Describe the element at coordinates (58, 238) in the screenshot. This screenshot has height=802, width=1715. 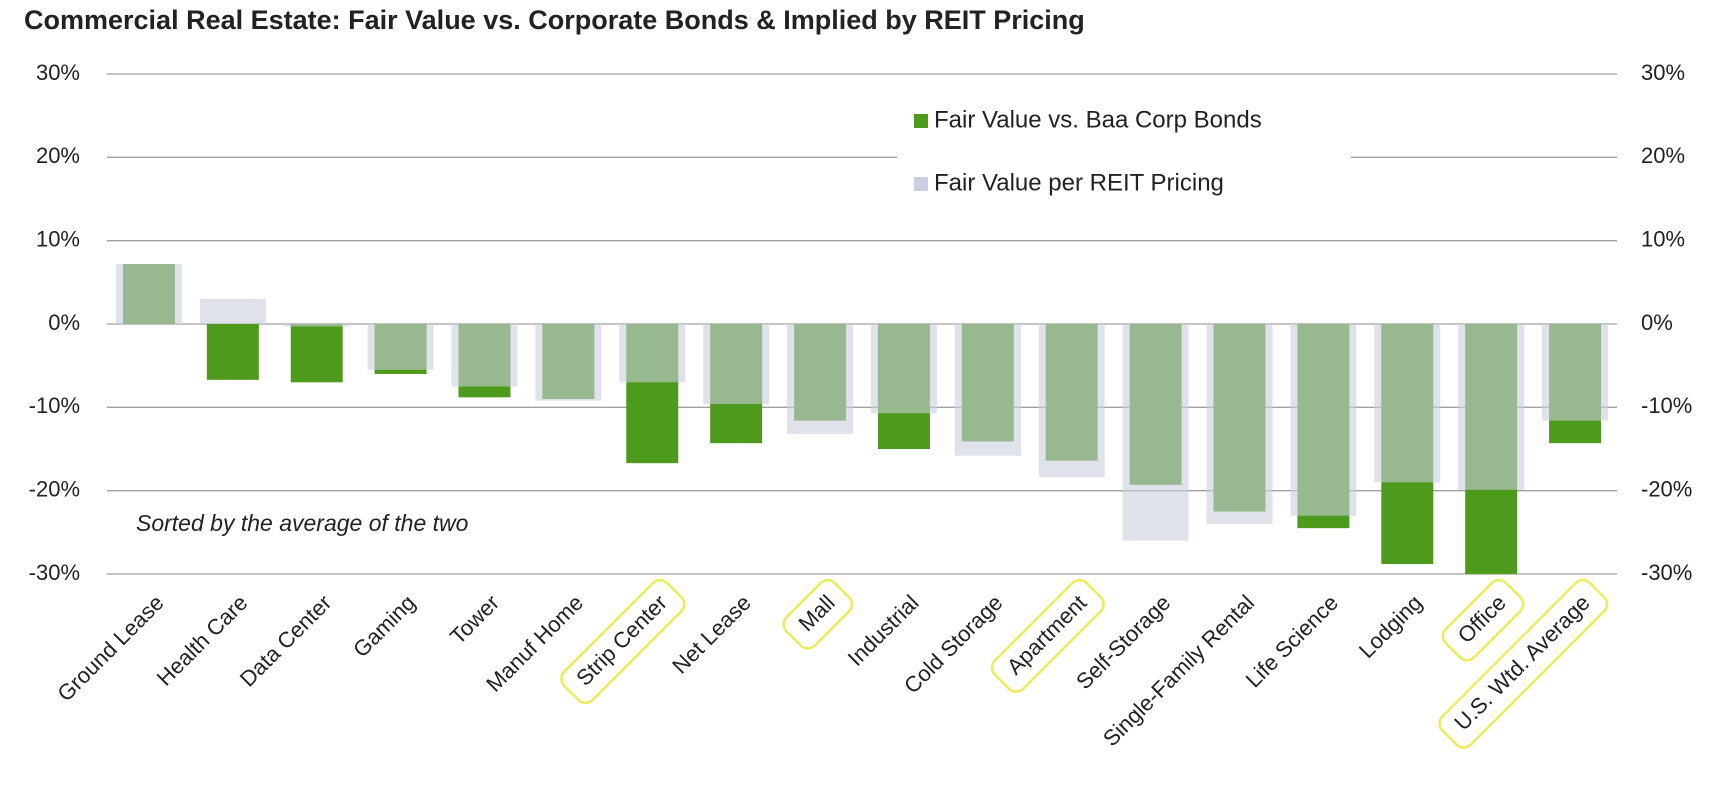
I see `y-tick-label: 10%` at that location.